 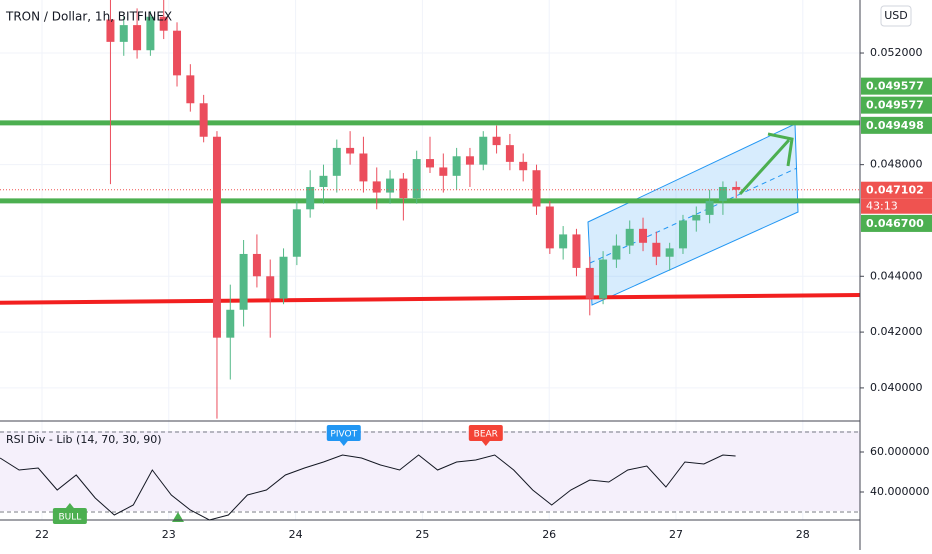 What do you see at coordinates (896, 164) in the screenshot?
I see `y-tick-label: 0.048000` at bounding box center [896, 164].